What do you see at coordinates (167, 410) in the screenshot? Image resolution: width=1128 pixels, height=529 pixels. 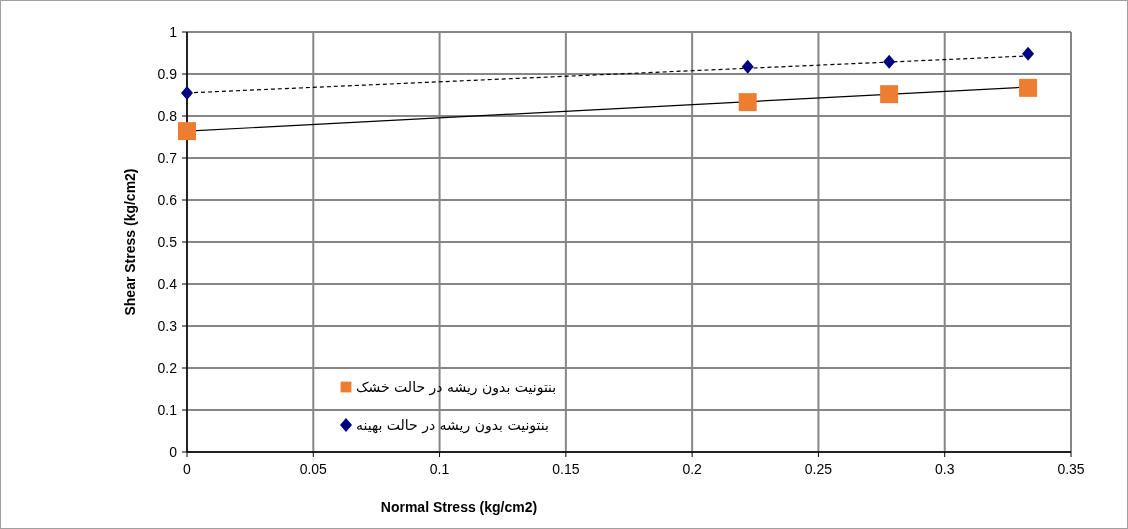 I see `y-tick-label: 0.1` at bounding box center [167, 410].